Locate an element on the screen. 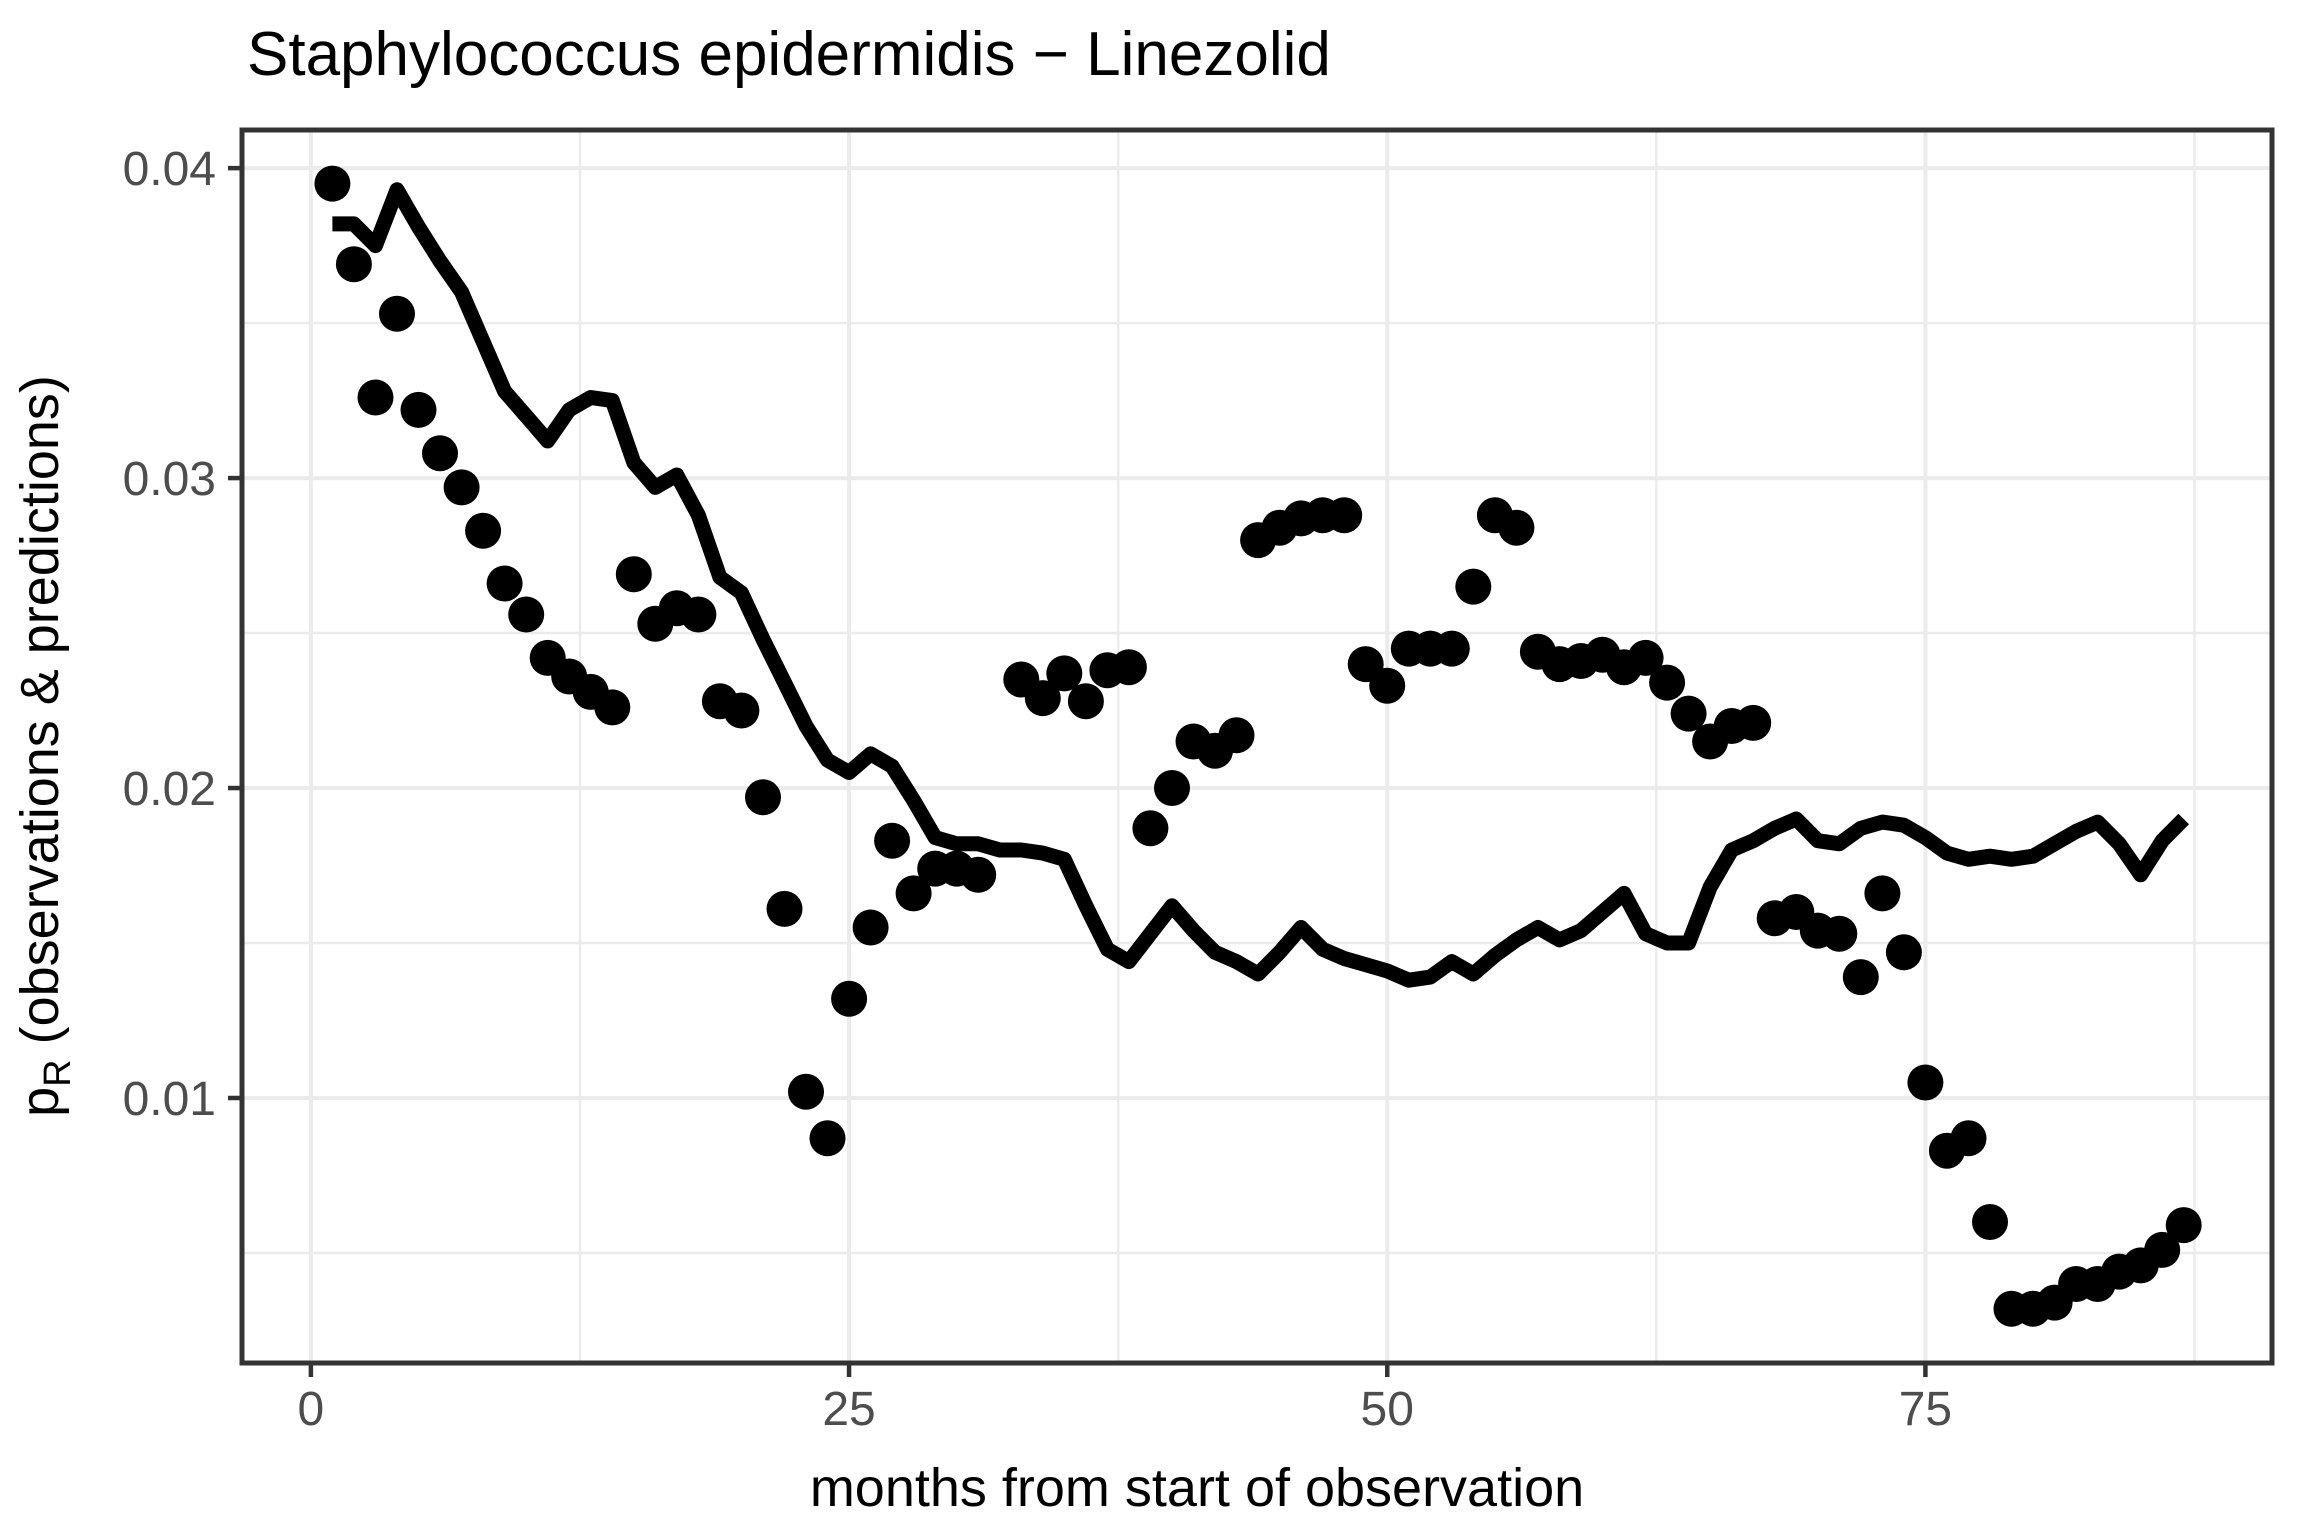  y-axis-title: pR (observations & predictions) is located at coordinates (44, 746).